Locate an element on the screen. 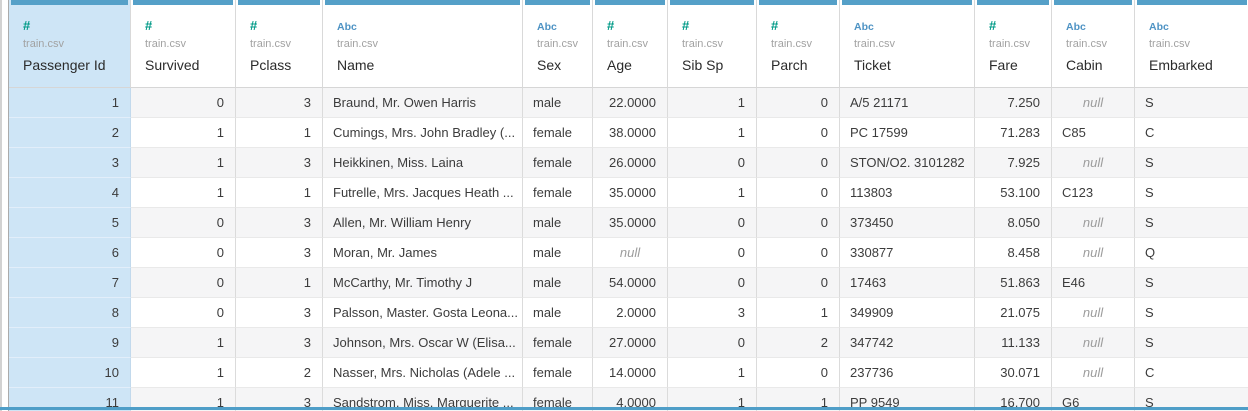 The height and width of the screenshot is (411, 1248). column-name: Fare is located at coordinates (1003, 65).